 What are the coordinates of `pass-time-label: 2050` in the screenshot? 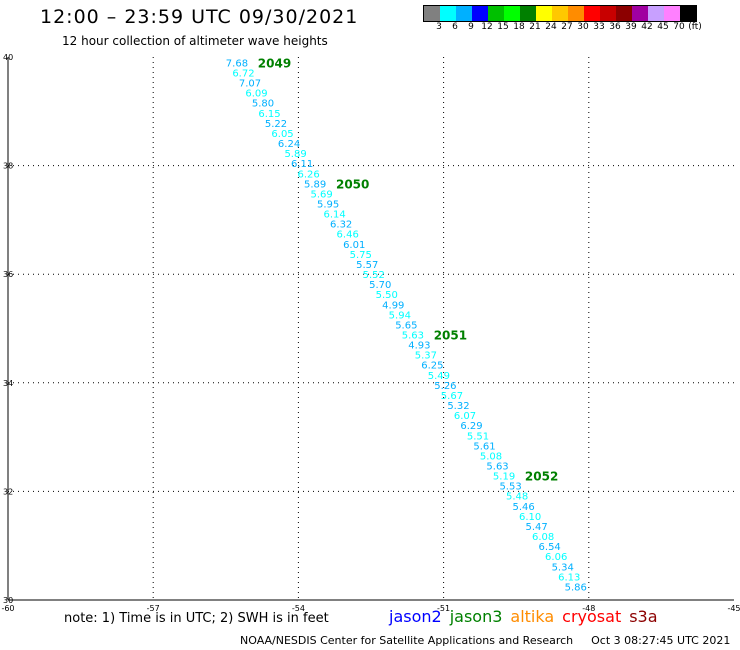 It's located at (352, 184).